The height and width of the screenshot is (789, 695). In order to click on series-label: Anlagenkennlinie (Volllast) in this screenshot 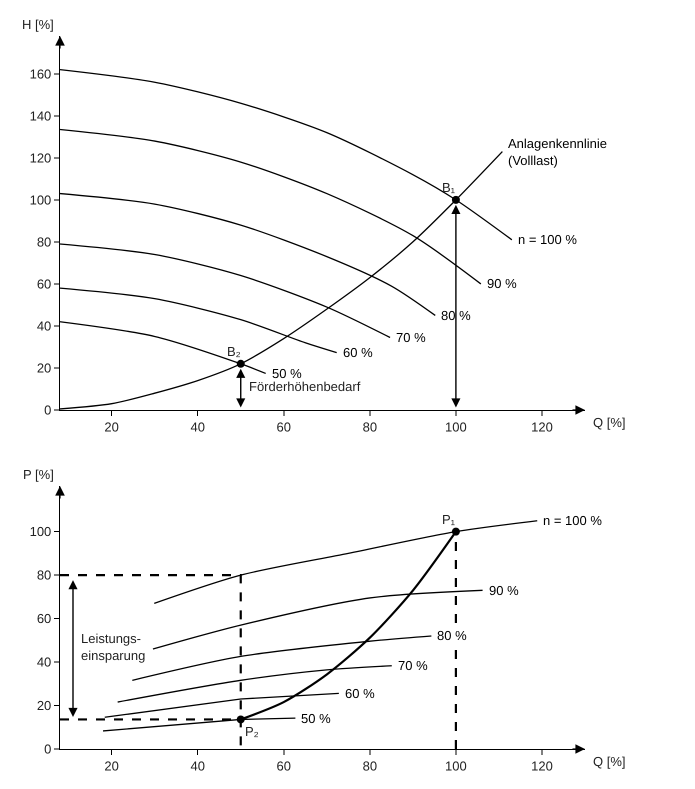, I will do `click(558, 152)`.